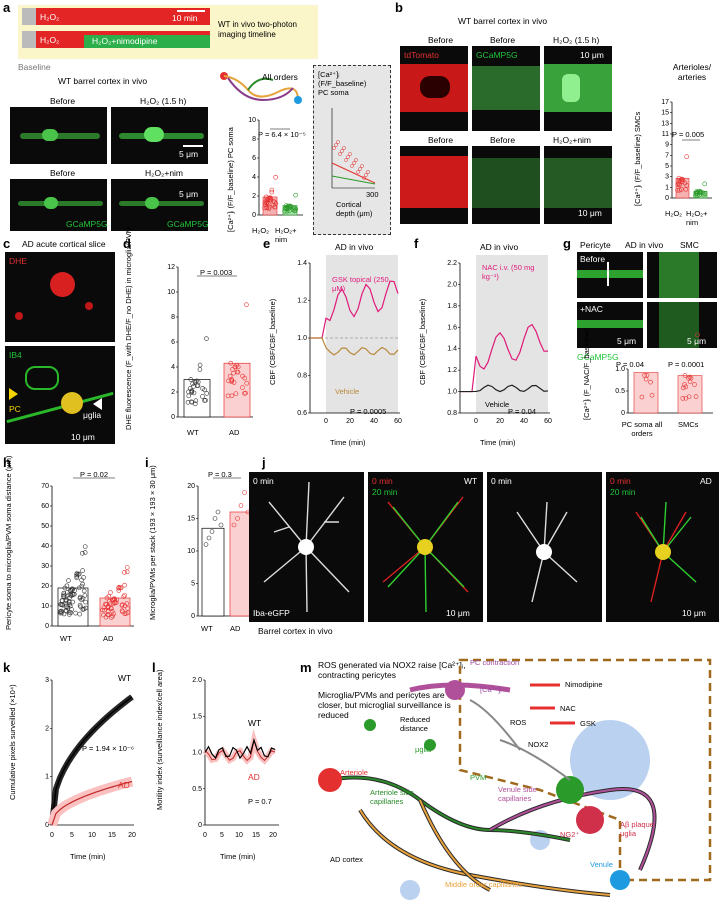  Describe the element at coordinates (63, 101) in the screenshot. I see `a-before: Before` at that location.